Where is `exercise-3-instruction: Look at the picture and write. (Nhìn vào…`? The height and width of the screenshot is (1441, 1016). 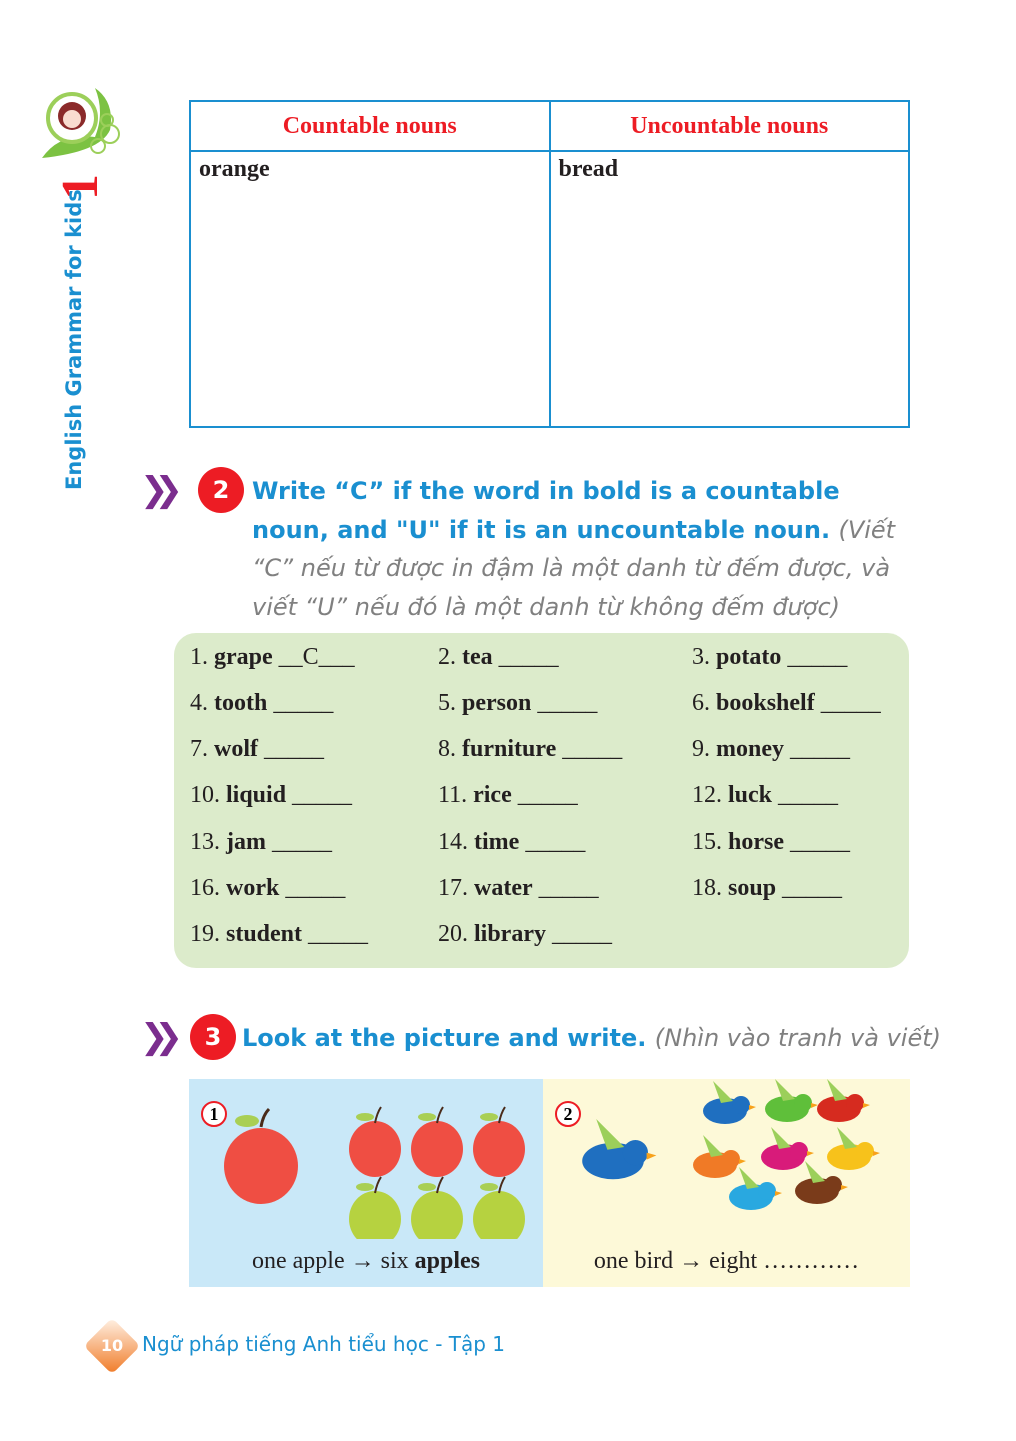
exercise-3-instruction: Look at the picture and write. (Nhìn vào… is located at coordinates (591, 1038).